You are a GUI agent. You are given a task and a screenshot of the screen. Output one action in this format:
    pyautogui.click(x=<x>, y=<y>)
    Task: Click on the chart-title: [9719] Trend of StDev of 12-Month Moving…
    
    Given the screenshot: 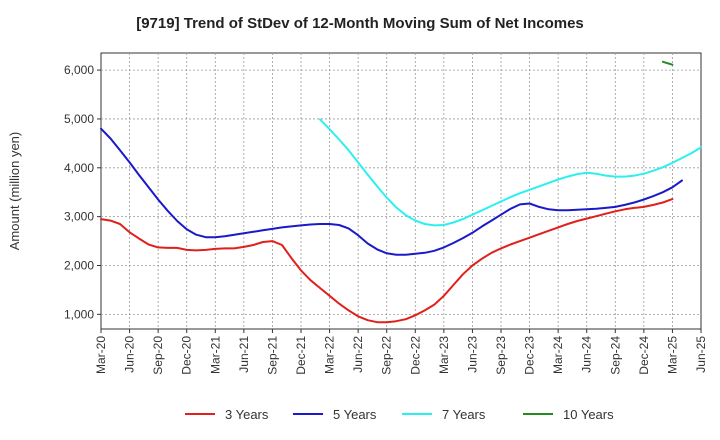 What is the action you would take?
    pyautogui.click(x=360, y=23)
    